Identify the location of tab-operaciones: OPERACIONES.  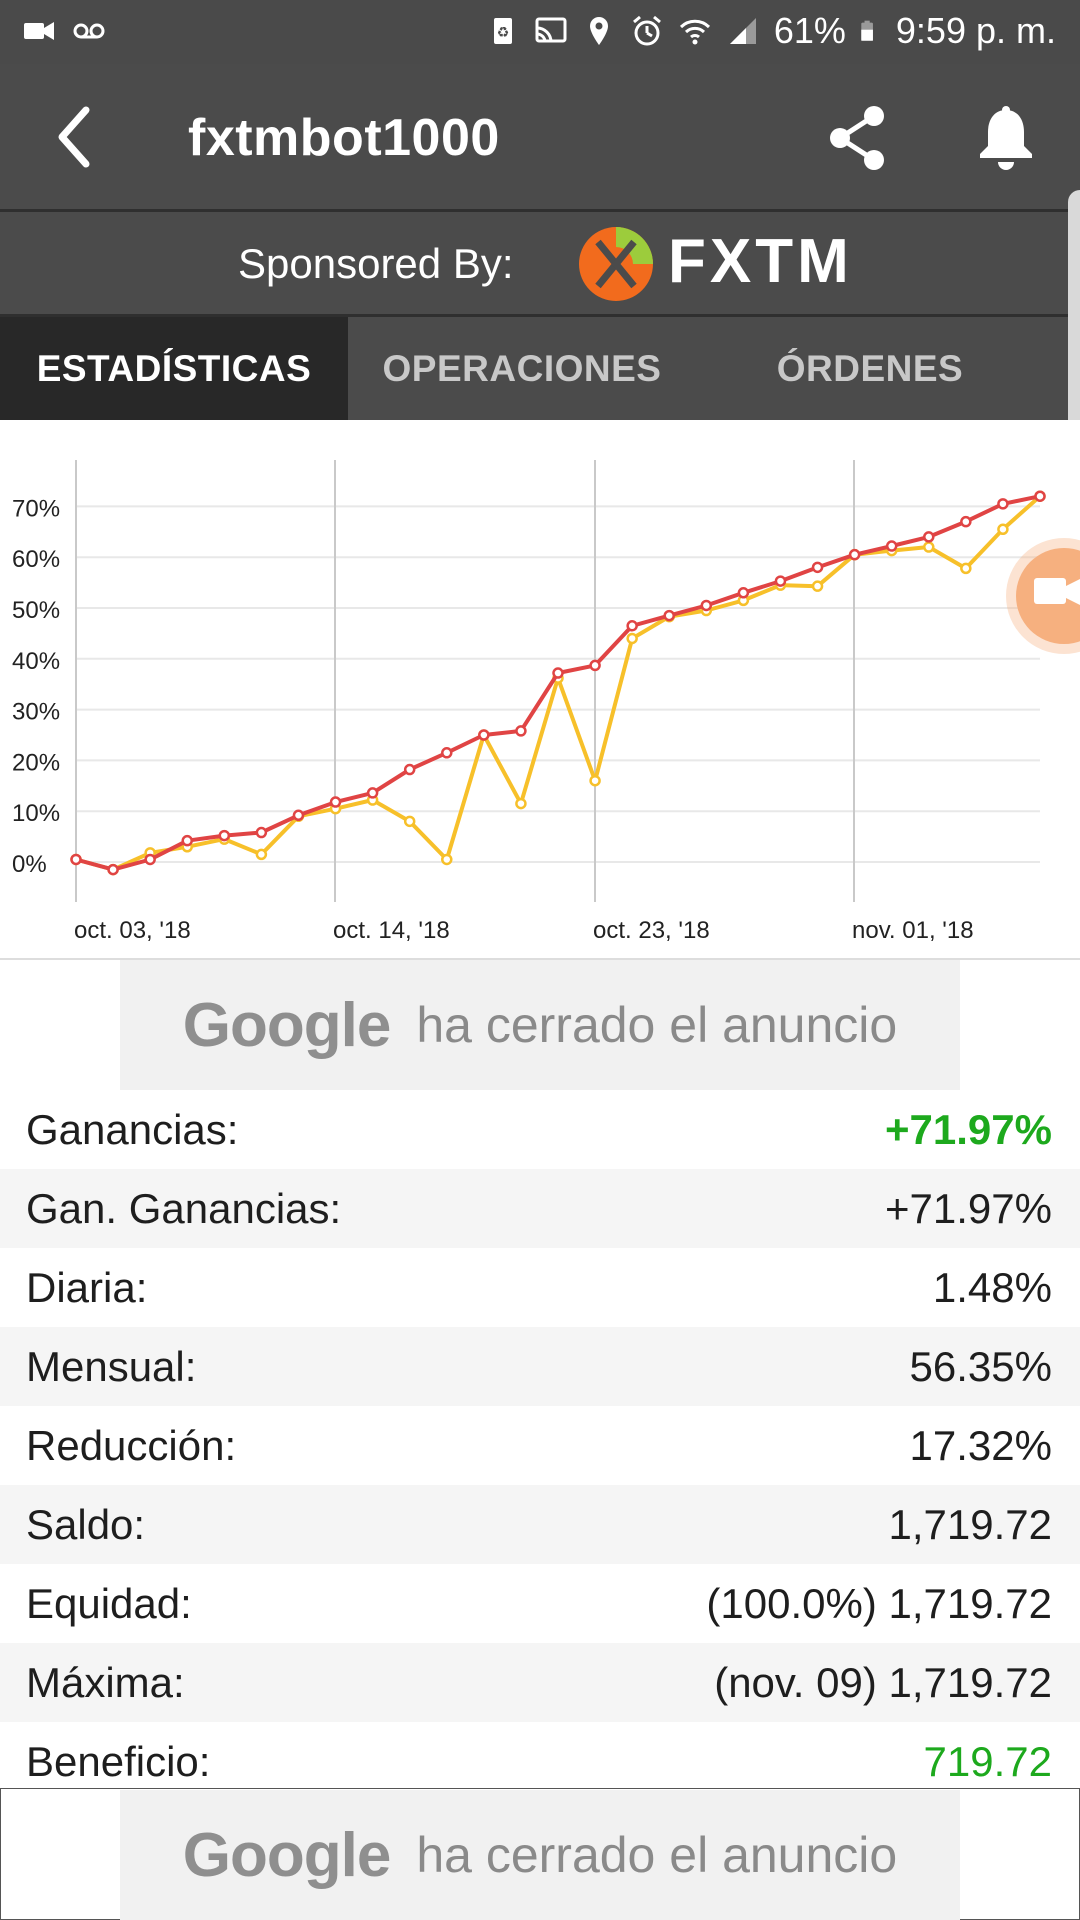
(522, 368).